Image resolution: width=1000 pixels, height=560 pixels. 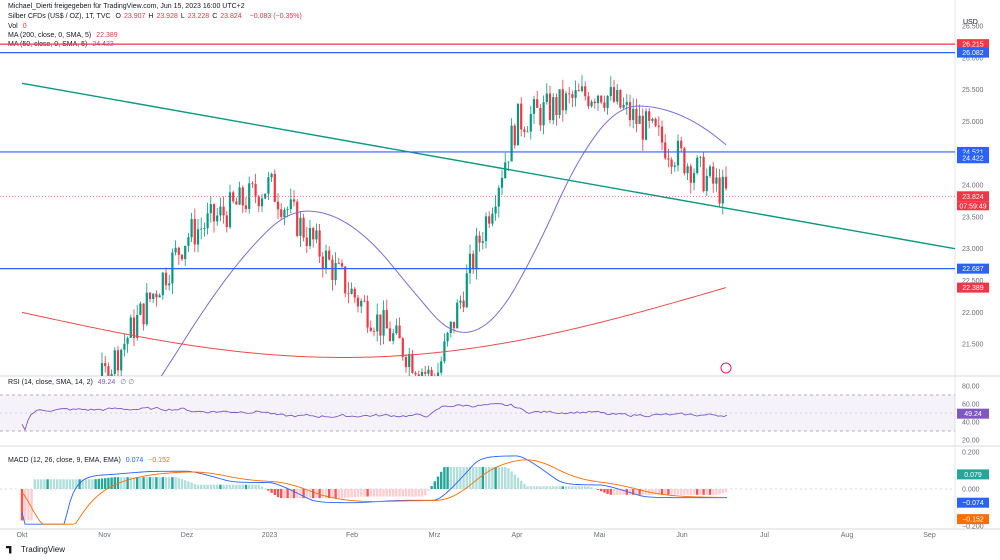 I want to click on volume-legend: Vol 0, so click(x=19, y=26).